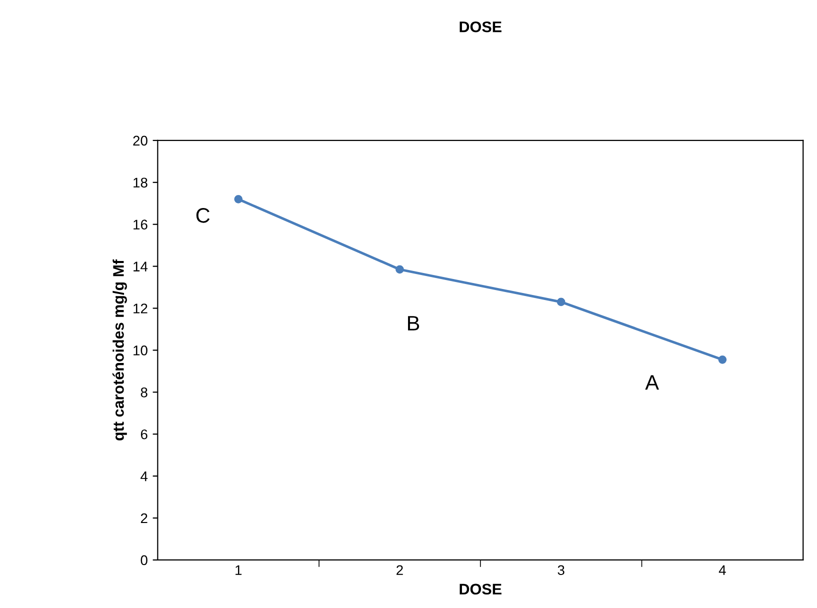  What do you see at coordinates (203, 215) in the screenshot?
I see `annotation: C` at bounding box center [203, 215].